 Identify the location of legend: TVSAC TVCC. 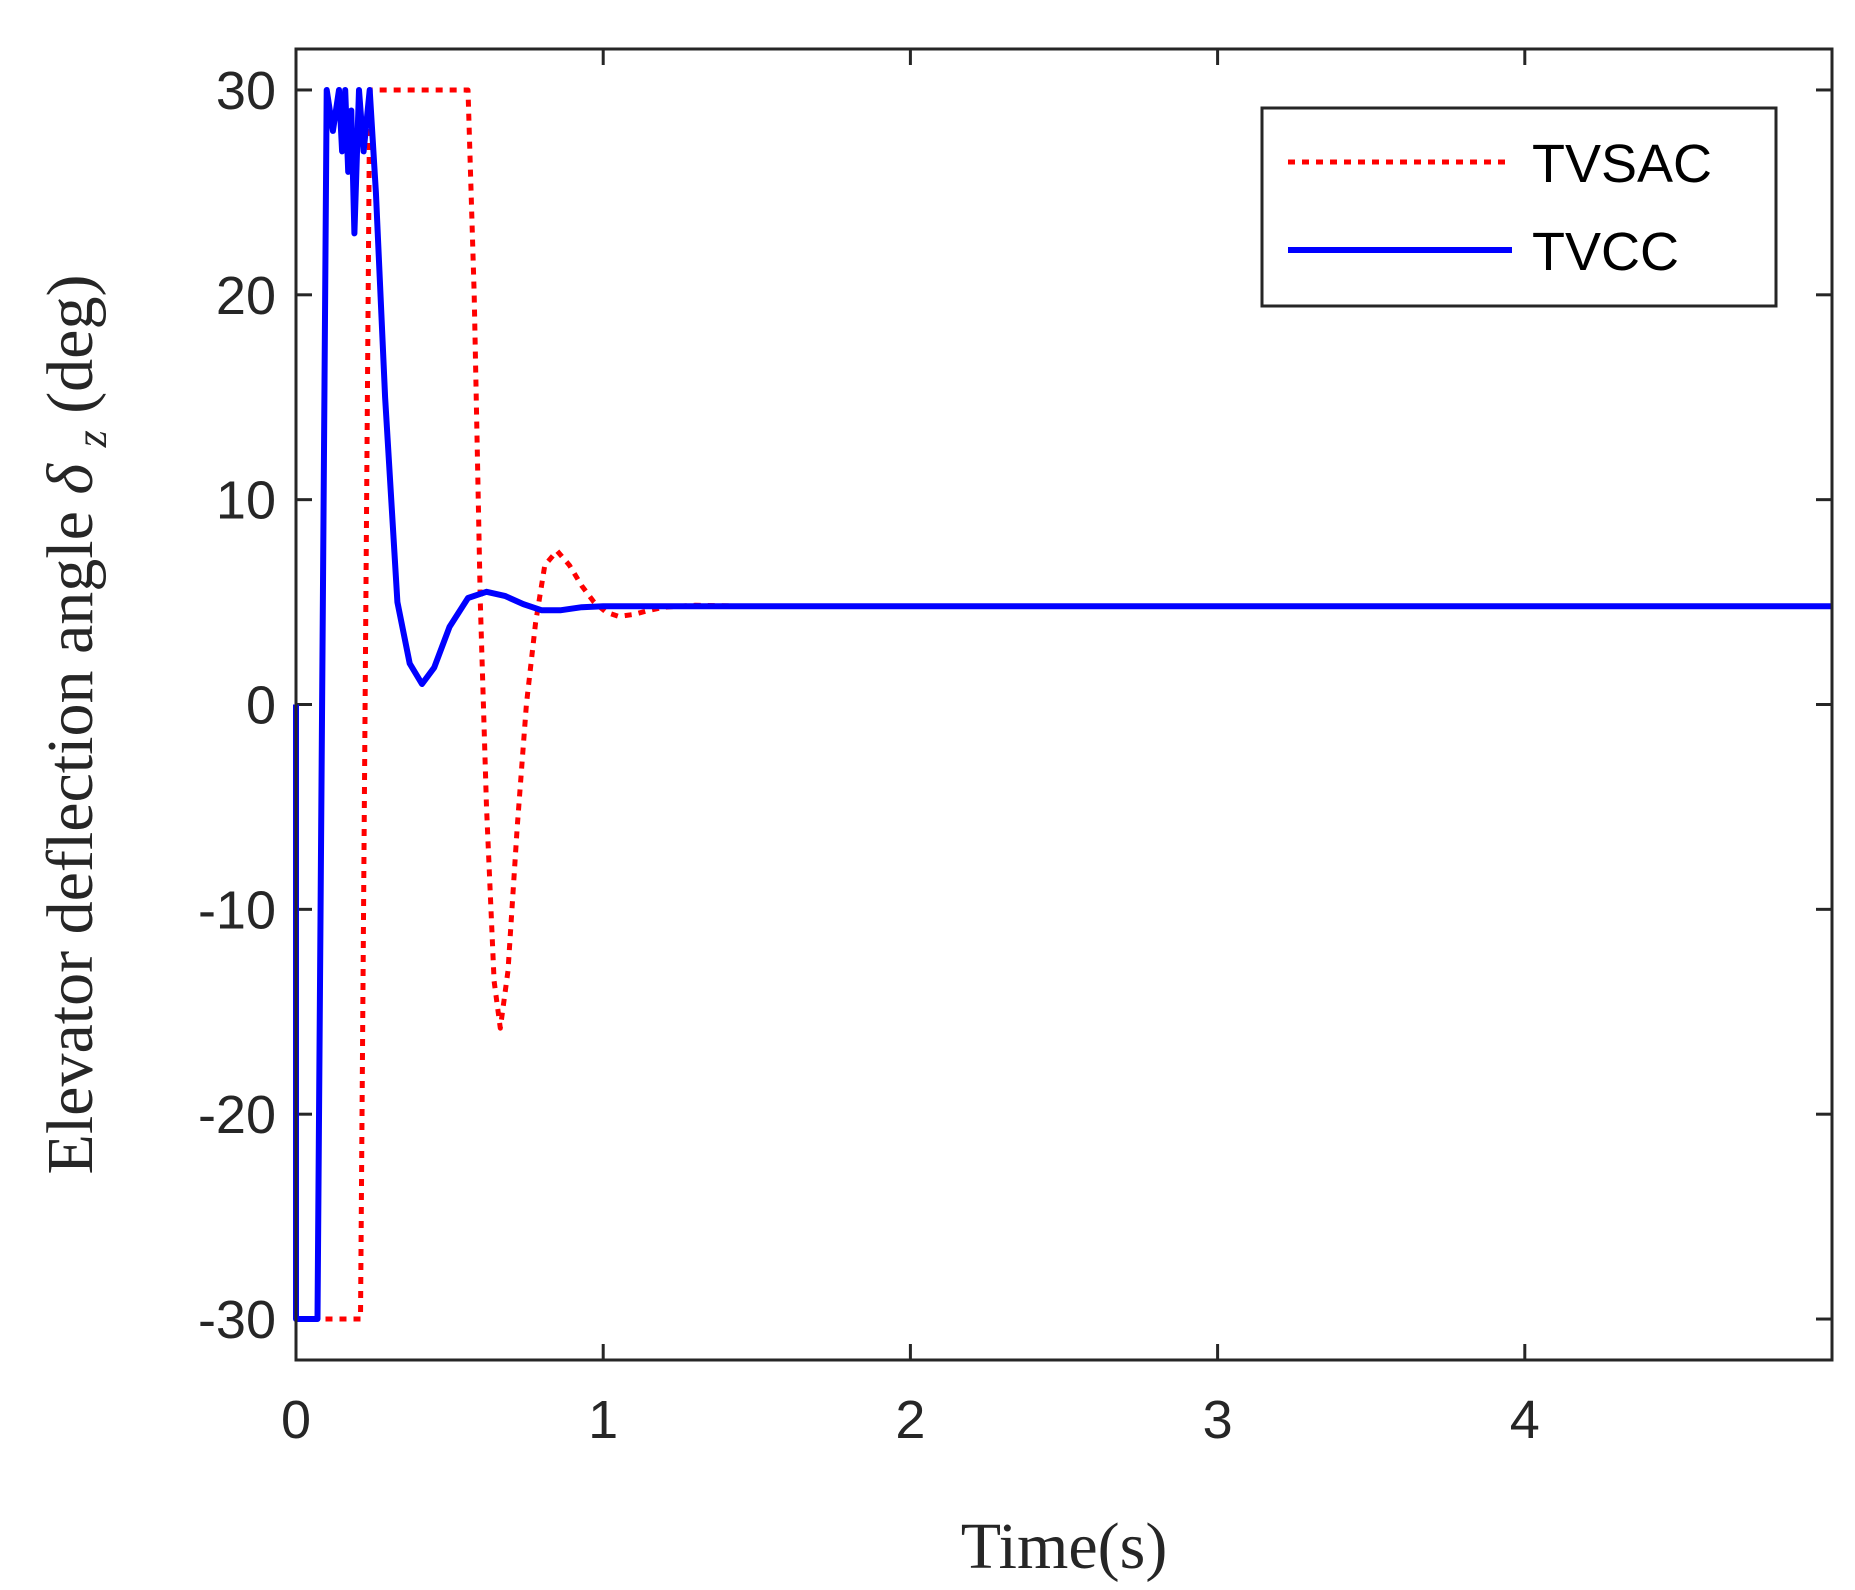
(1519, 207).